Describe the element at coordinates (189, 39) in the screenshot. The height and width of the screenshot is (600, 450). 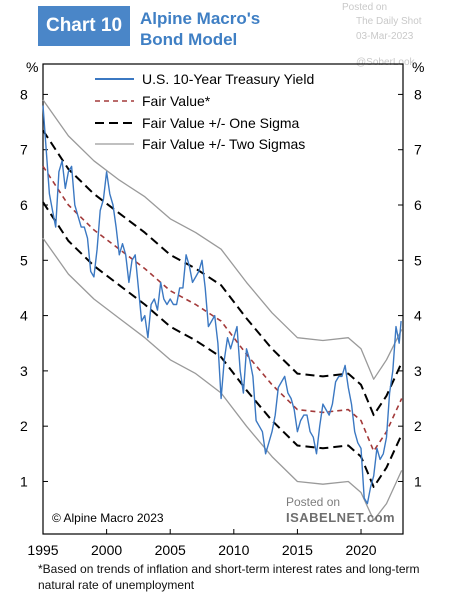
I see `chart-title-line-2: Bond Model` at that location.